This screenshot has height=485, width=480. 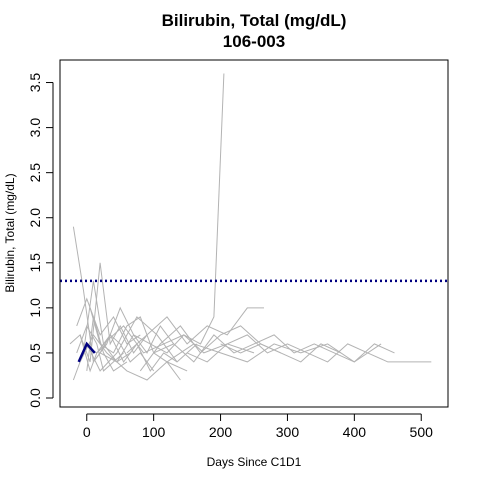 What do you see at coordinates (254, 462) in the screenshot?
I see `x-axis-label: Days Since C1D1` at bounding box center [254, 462].